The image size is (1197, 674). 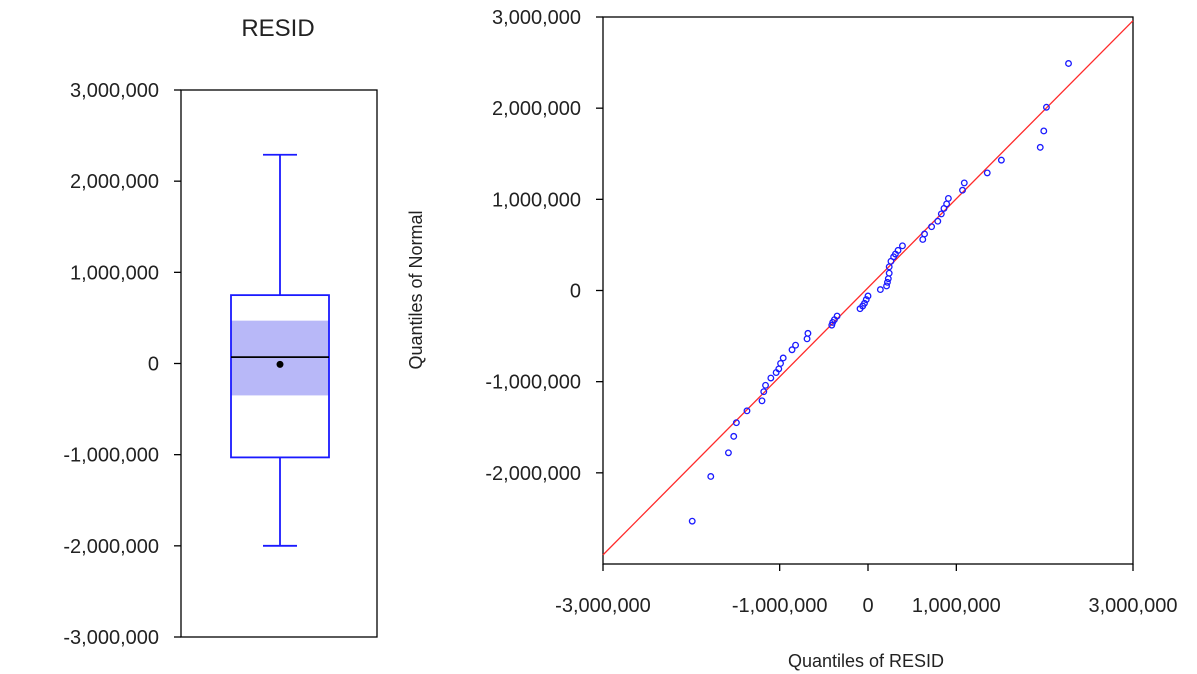 I want to click on qq-x-tick-label: 0, so click(x=867, y=606).